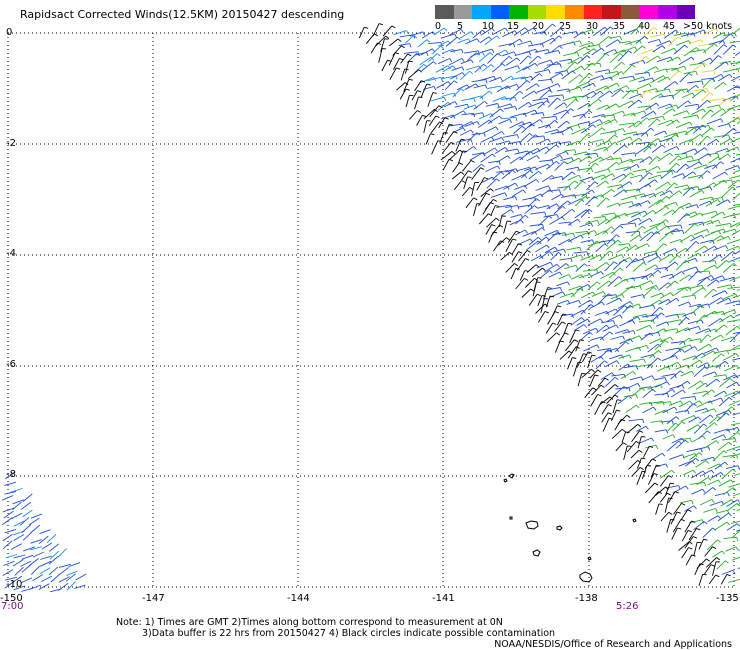 The height and width of the screenshot is (650, 740). Describe the element at coordinates (14, 584) in the screenshot. I see `y-tick-label: -10` at that location.